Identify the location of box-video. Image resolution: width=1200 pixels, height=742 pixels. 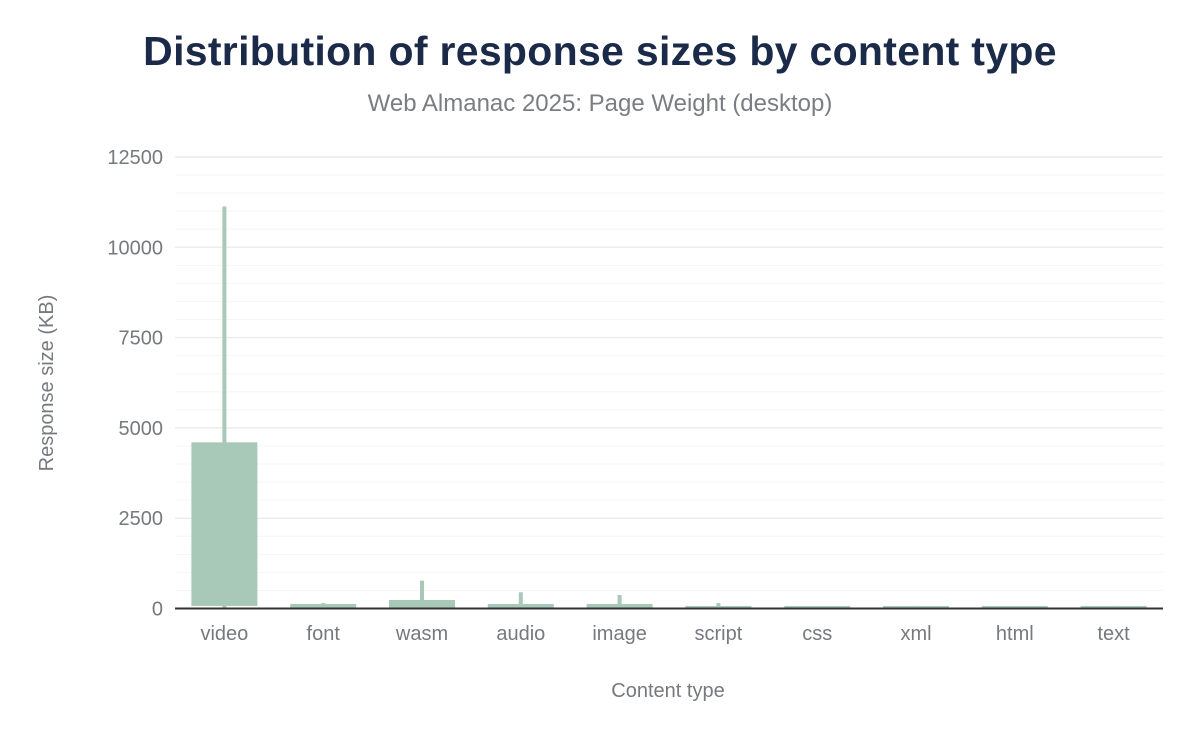
(224, 407).